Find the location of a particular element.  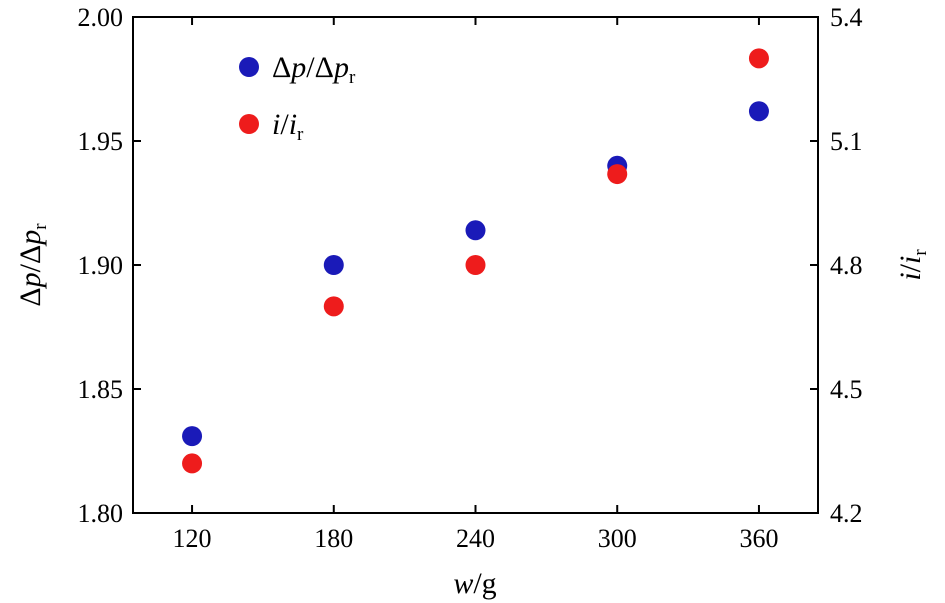

y-left-tick-label: 2.00 is located at coordinates (101, 17).